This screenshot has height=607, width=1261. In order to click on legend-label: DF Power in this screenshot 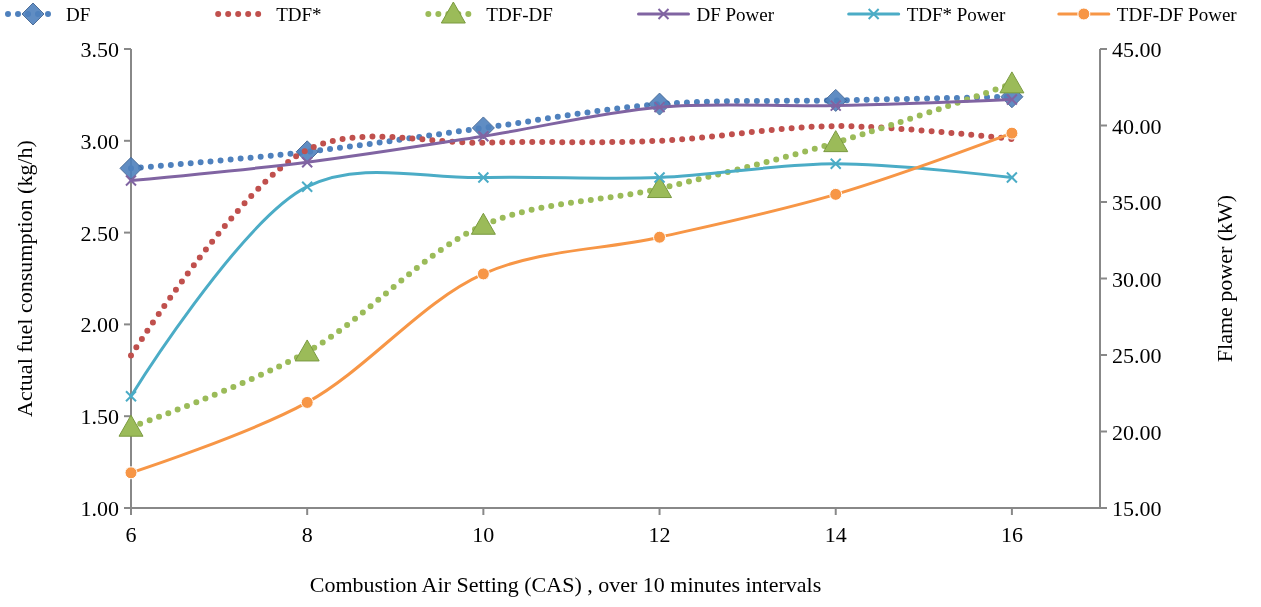, I will do `click(735, 14)`.